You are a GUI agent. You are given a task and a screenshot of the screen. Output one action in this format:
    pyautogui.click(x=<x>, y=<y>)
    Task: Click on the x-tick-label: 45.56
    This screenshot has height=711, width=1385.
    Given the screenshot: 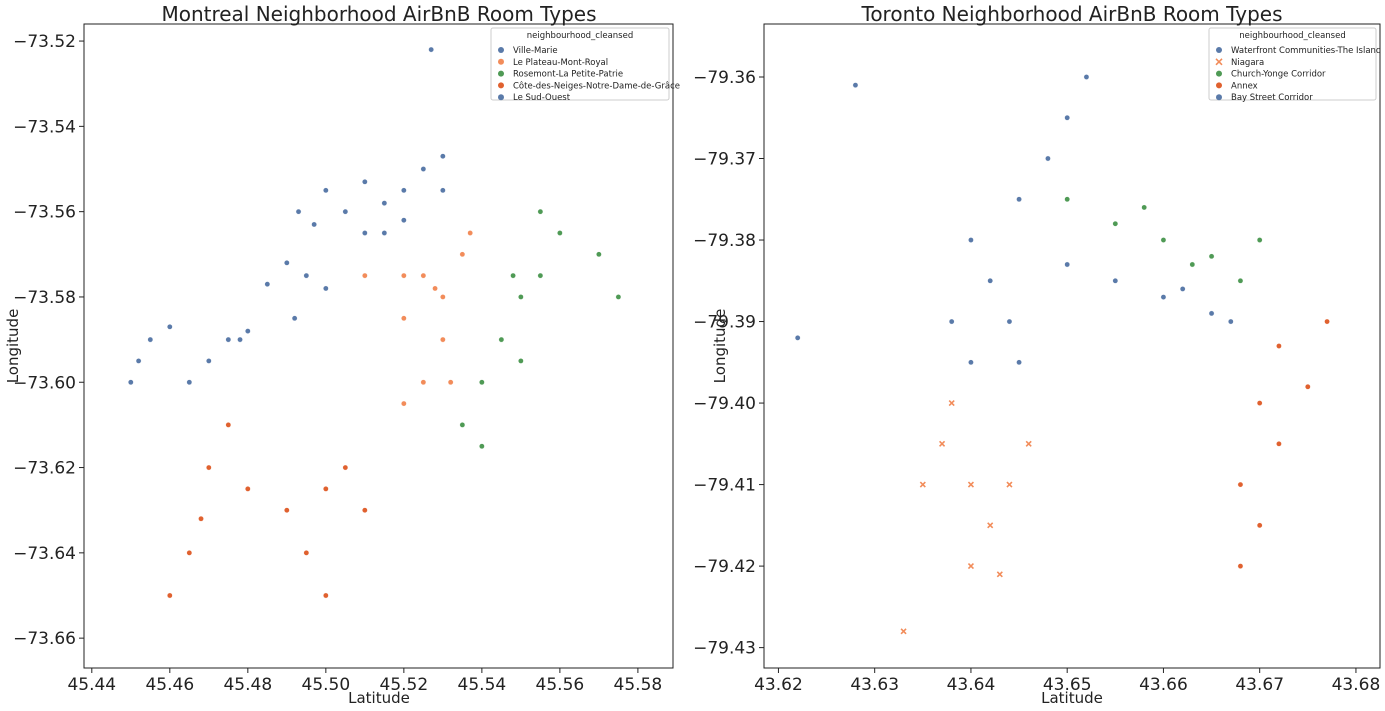 What is the action you would take?
    pyautogui.click(x=560, y=685)
    